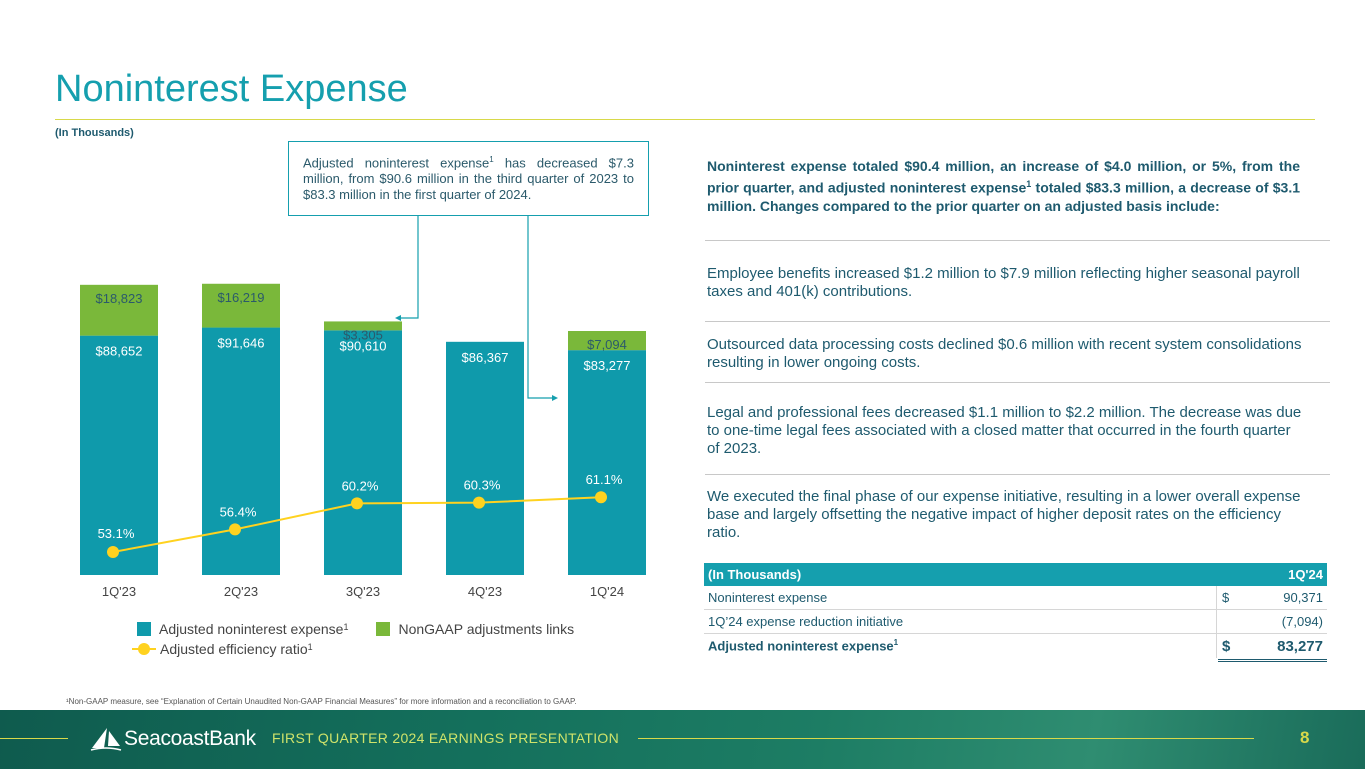  What do you see at coordinates (485, 591) in the screenshot?
I see `x-axis-tick-label: 4Q'23` at bounding box center [485, 591].